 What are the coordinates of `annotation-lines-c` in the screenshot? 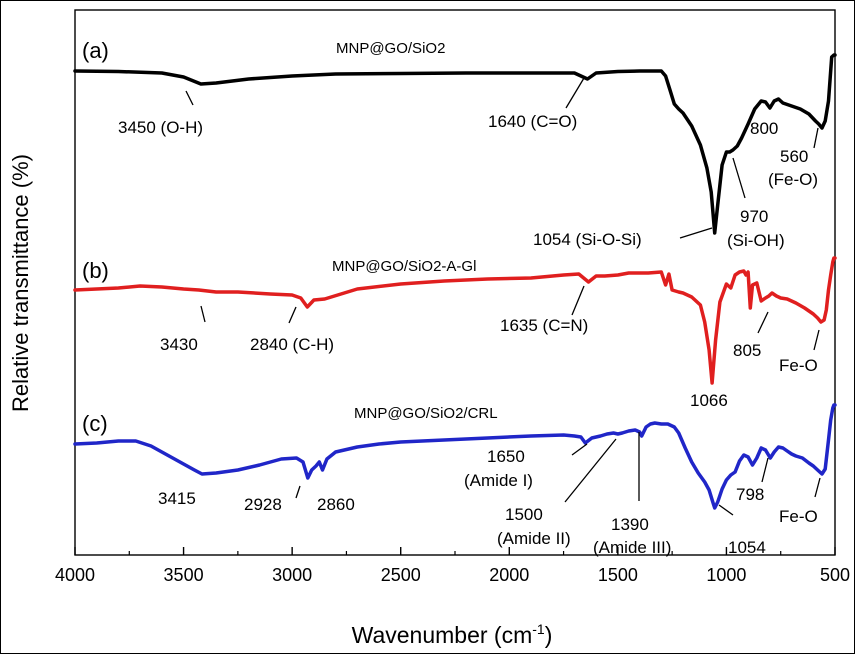 It's located at (692, 474).